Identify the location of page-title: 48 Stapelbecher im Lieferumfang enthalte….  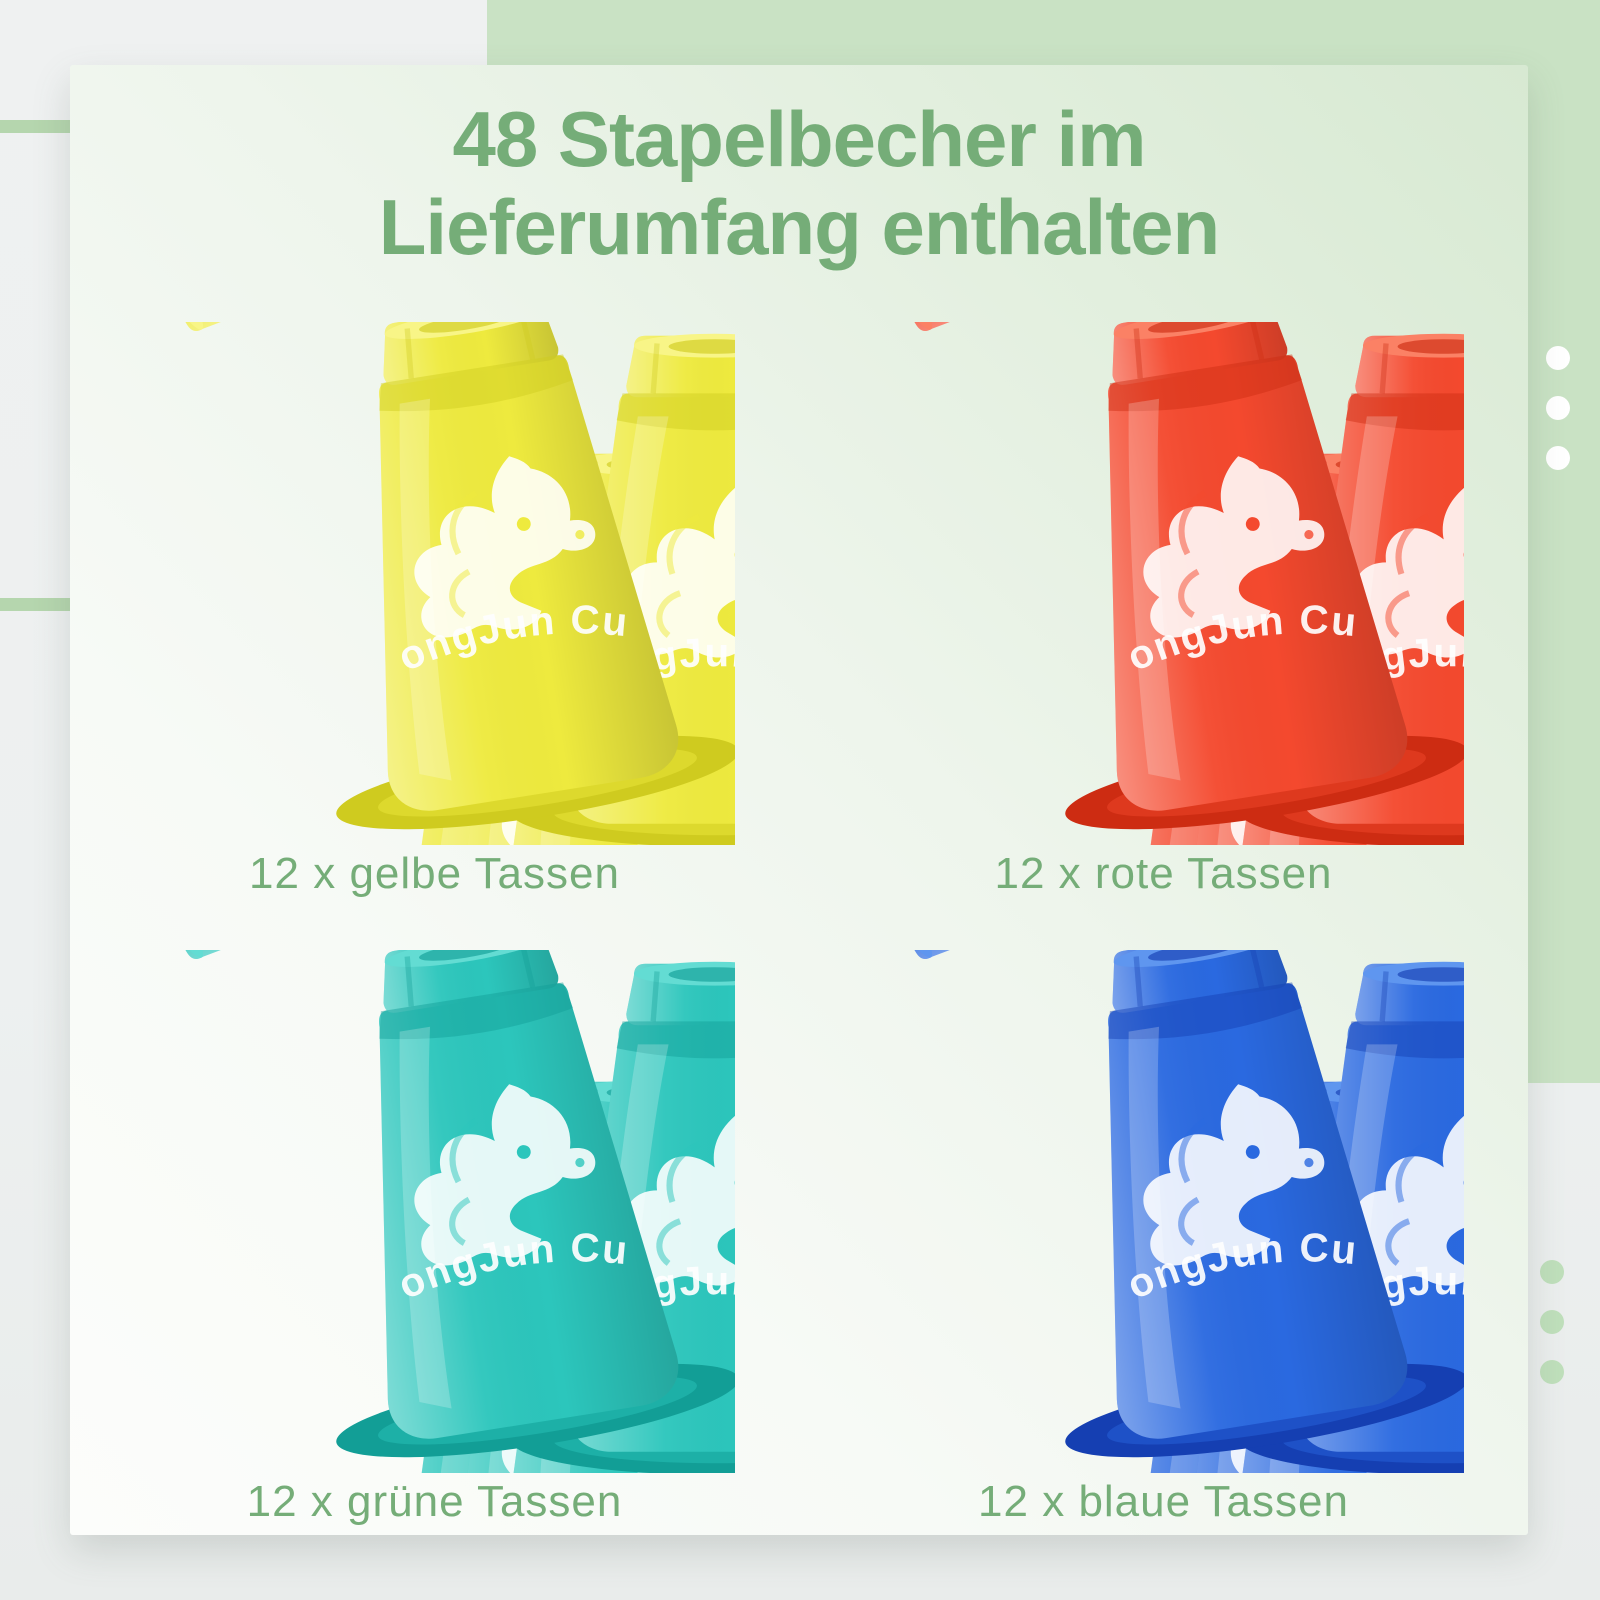
(799, 183).